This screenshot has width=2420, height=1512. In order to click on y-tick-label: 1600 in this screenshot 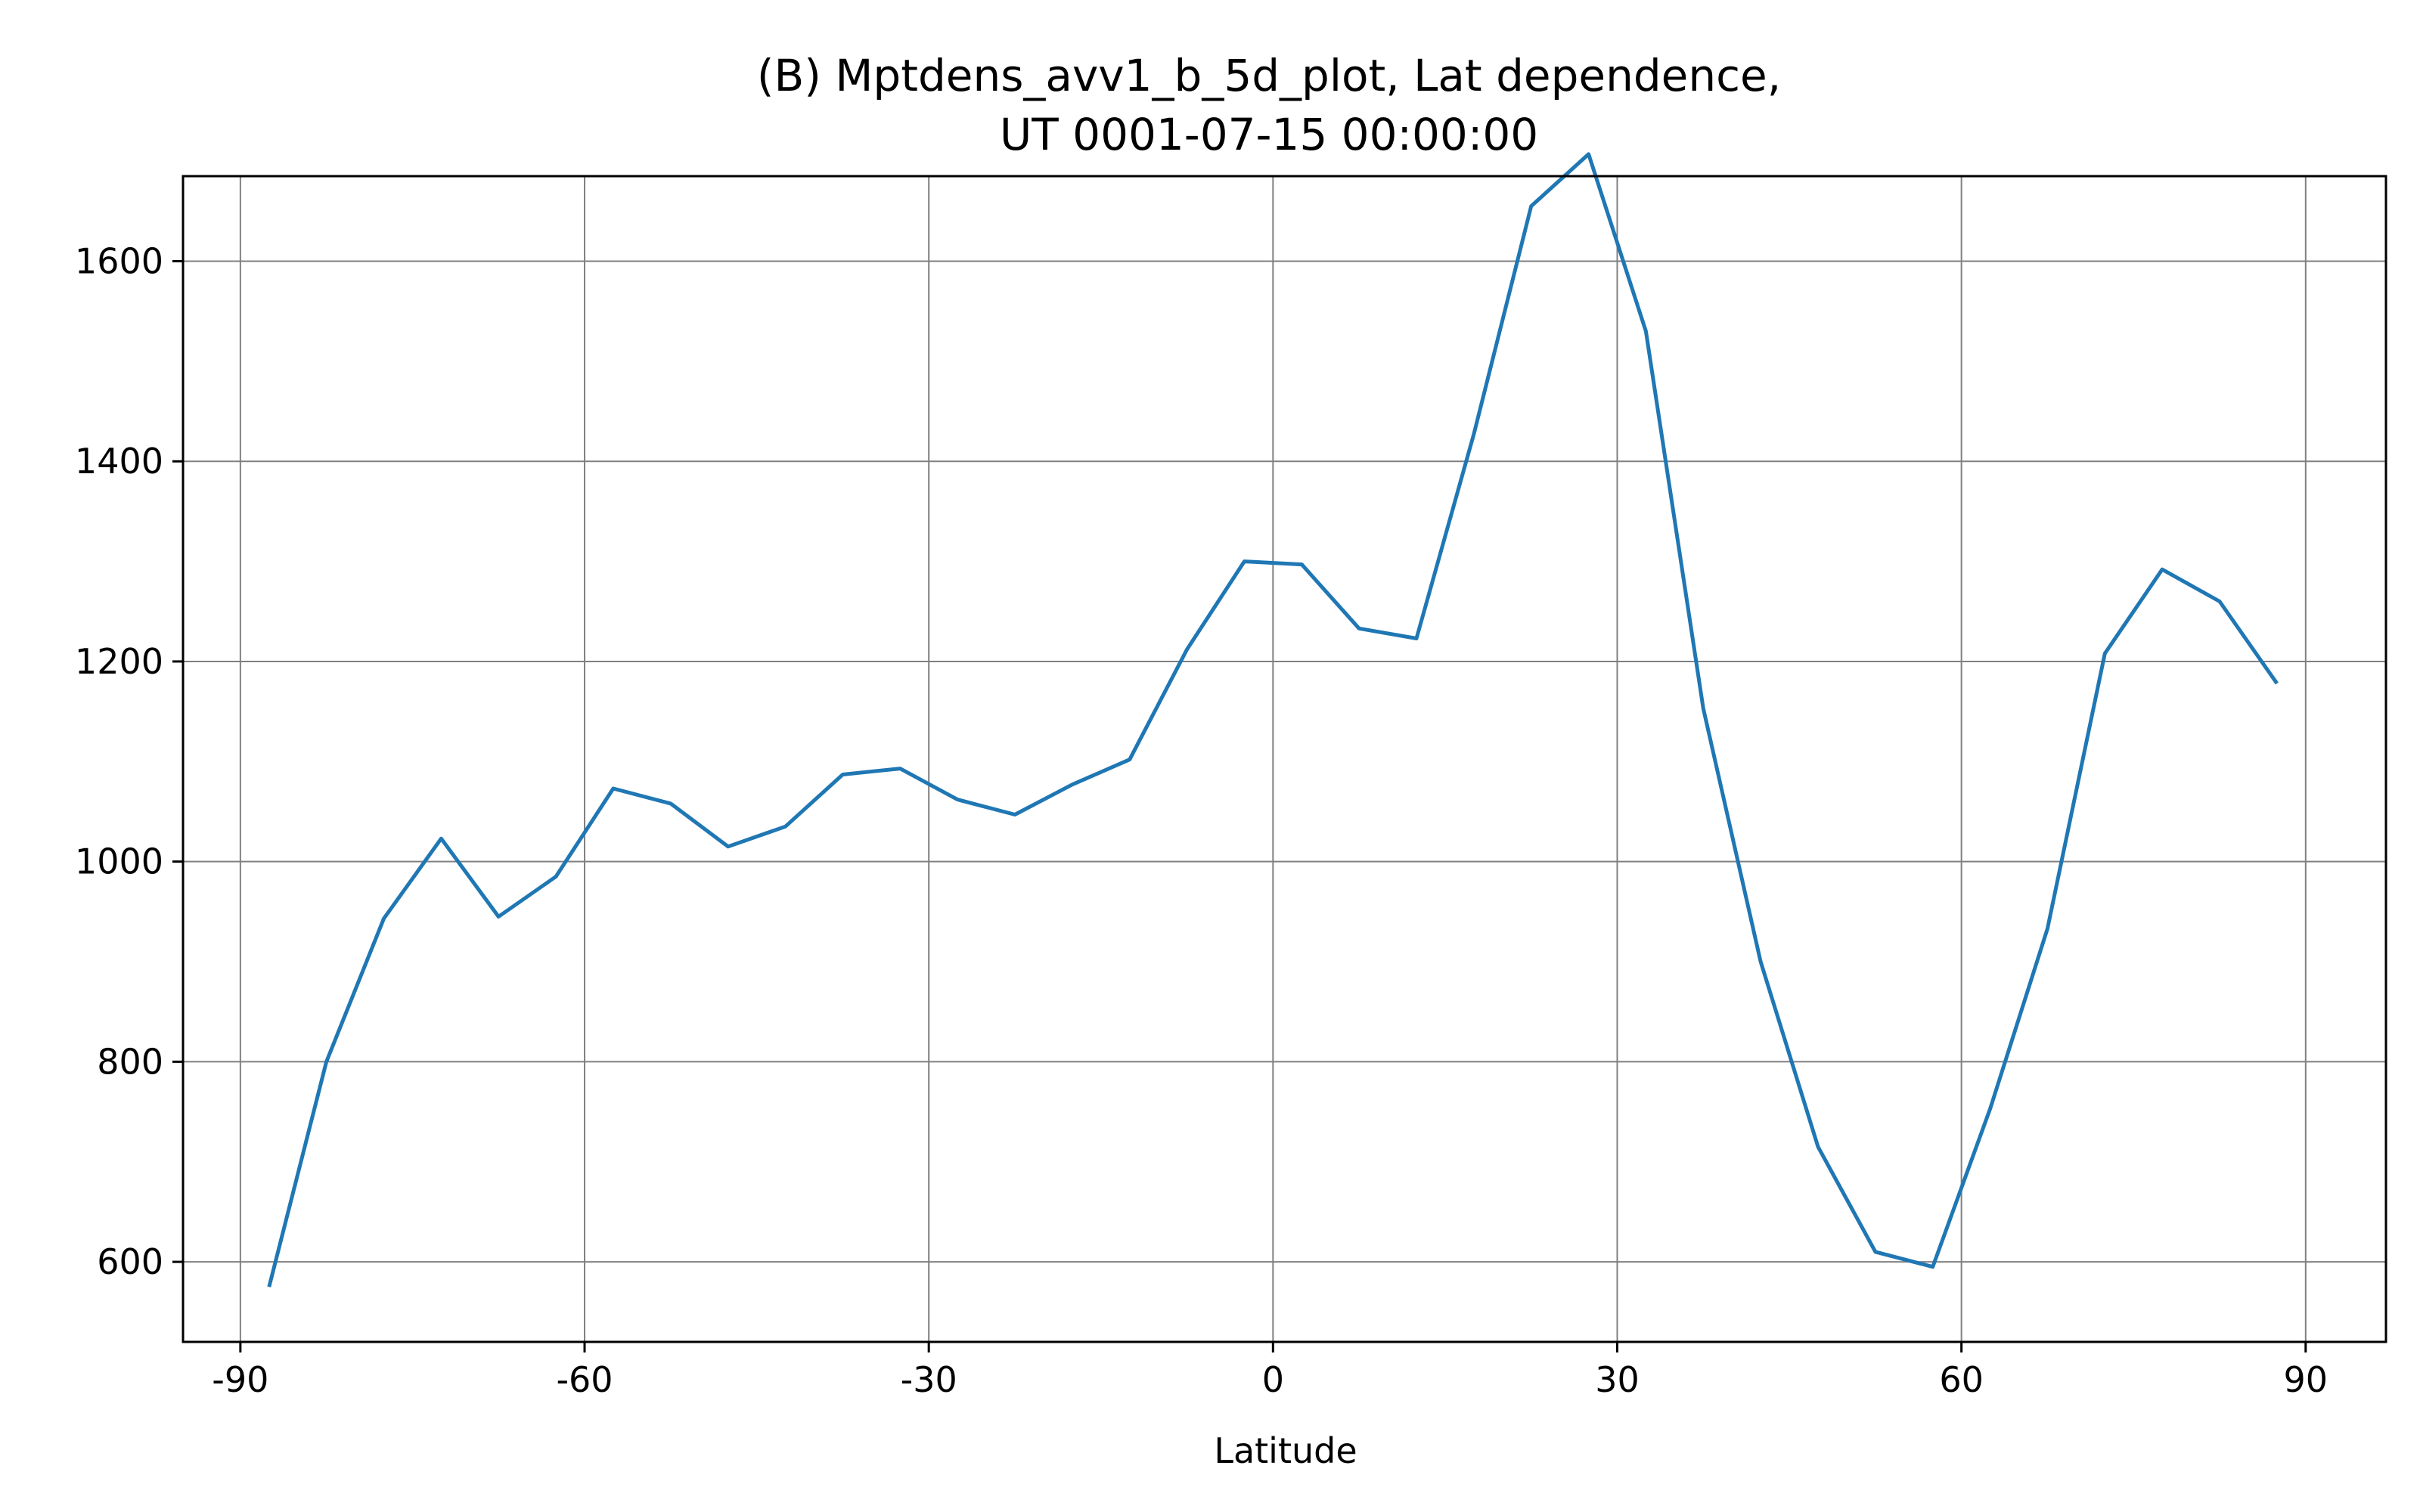, I will do `click(119, 261)`.